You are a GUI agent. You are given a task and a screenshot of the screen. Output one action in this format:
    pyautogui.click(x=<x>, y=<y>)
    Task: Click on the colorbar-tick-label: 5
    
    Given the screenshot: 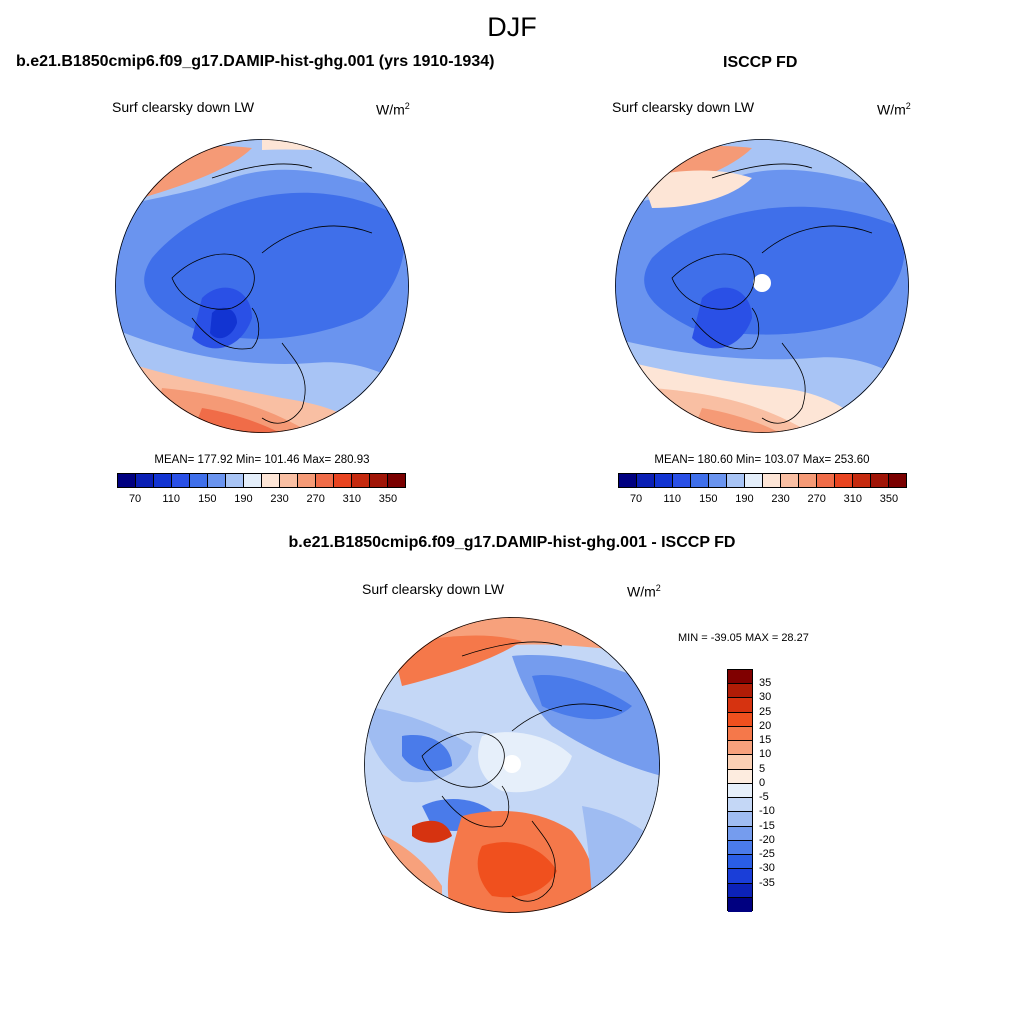 What is the action you would take?
    pyautogui.click(x=762, y=768)
    